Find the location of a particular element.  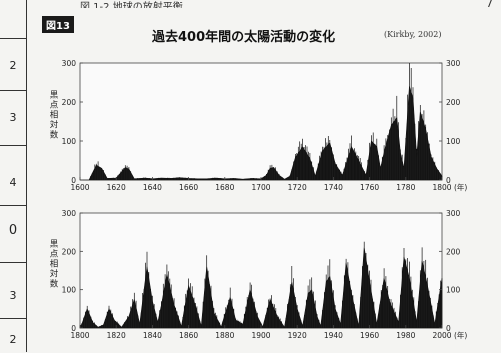

x-tick-label: 1640 is located at coordinates (152, 187).